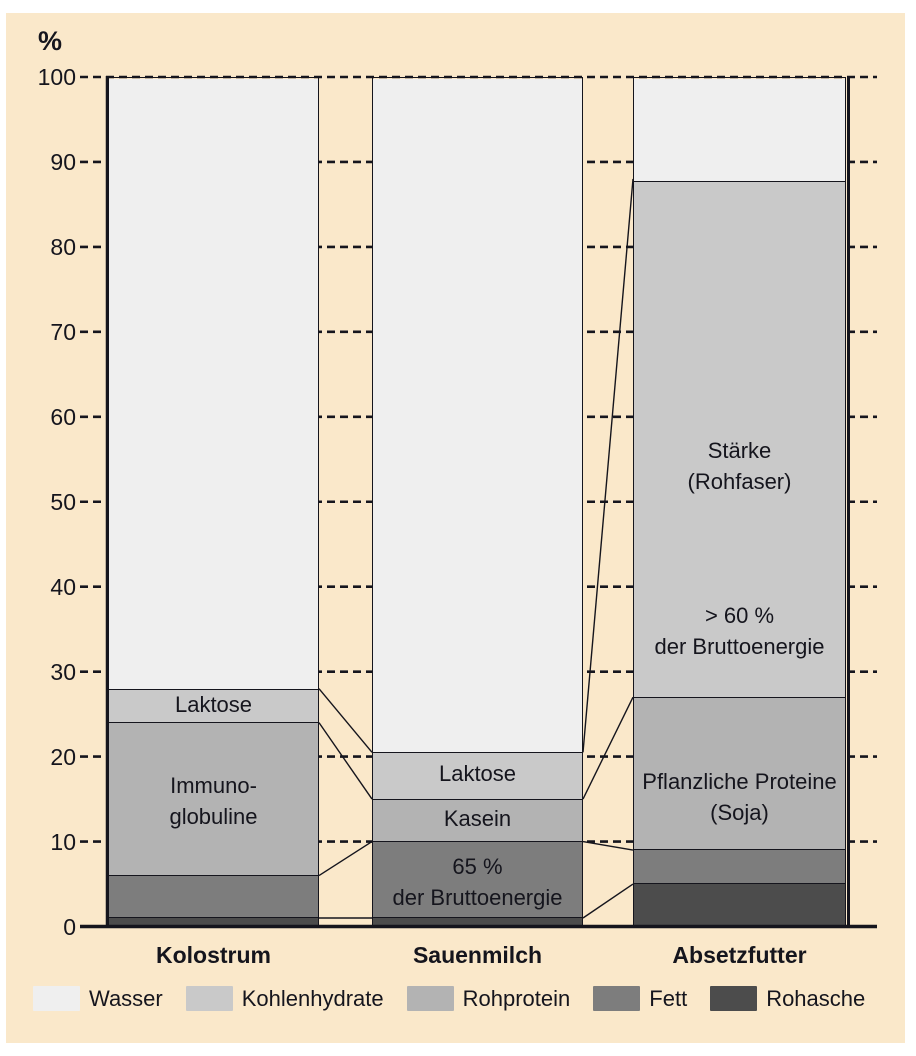 The height and width of the screenshot is (1056, 916). What do you see at coordinates (312, 998) in the screenshot?
I see `legend-label-kohlenhydrate: Kohlenhydrate` at bounding box center [312, 998].